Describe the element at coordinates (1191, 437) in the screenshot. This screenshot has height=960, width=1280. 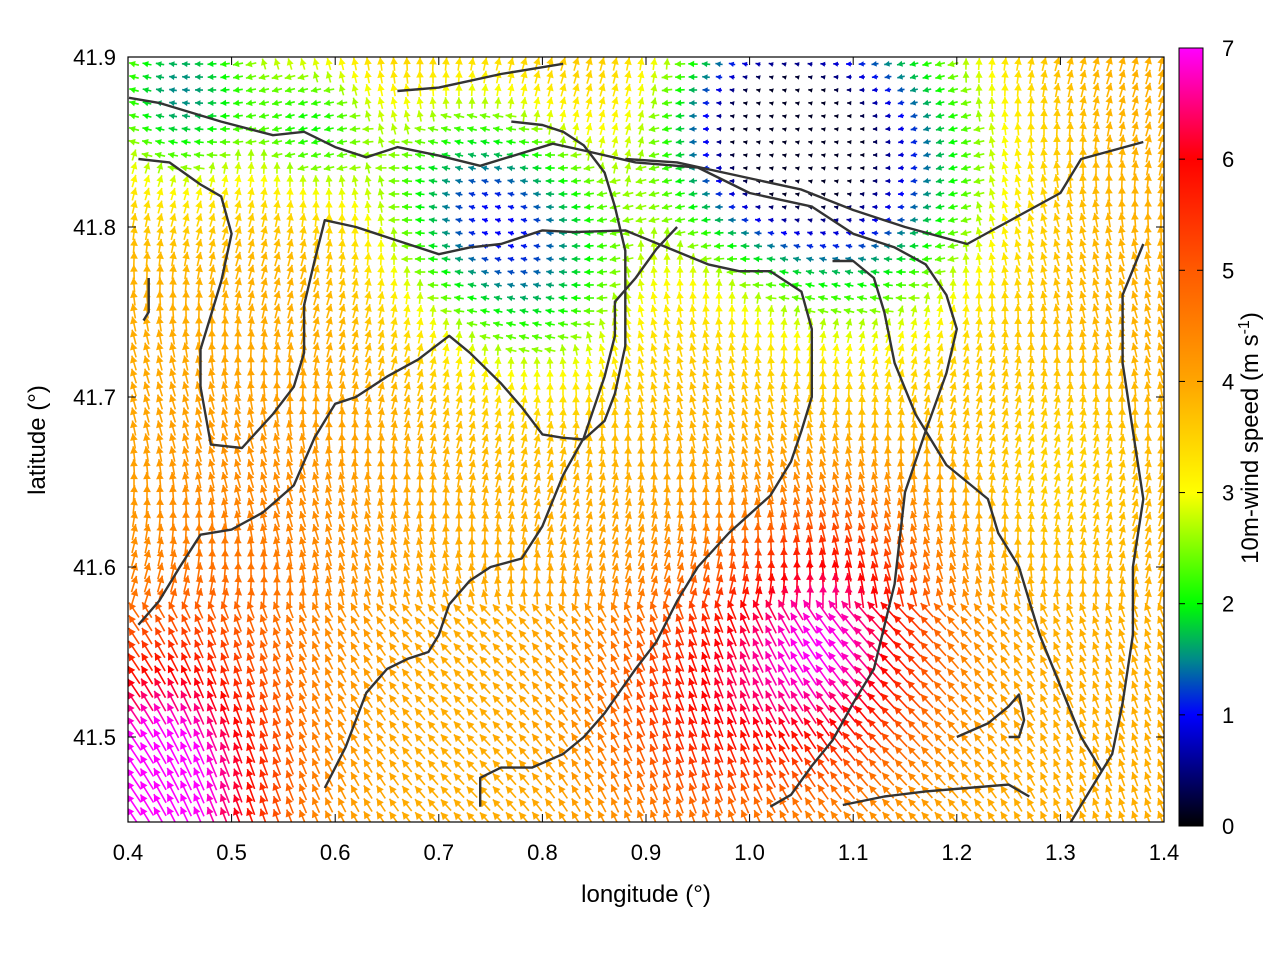
I see `colorbar-gradient` at that location.